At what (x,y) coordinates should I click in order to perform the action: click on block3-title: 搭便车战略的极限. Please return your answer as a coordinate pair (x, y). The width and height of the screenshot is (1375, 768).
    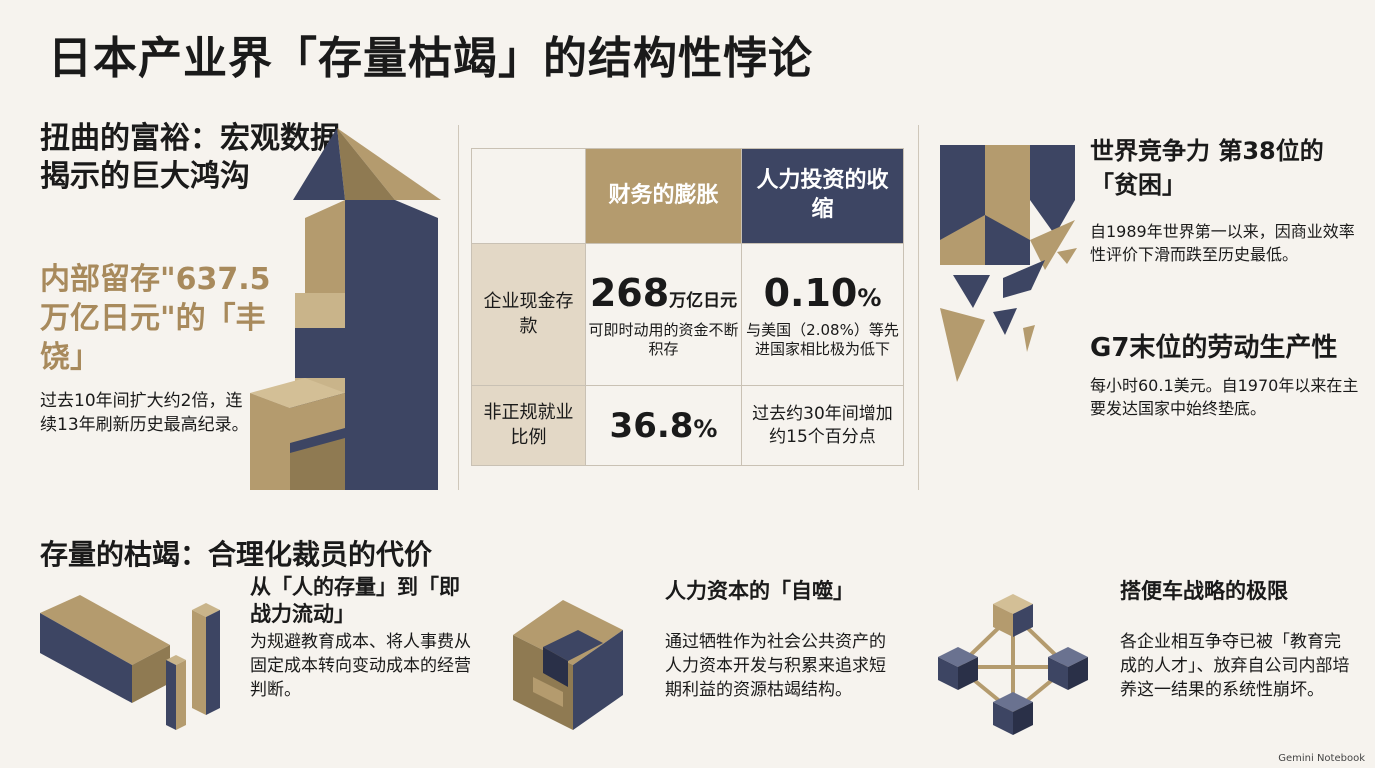
    Looking at the image, I should click on (1204, 591).